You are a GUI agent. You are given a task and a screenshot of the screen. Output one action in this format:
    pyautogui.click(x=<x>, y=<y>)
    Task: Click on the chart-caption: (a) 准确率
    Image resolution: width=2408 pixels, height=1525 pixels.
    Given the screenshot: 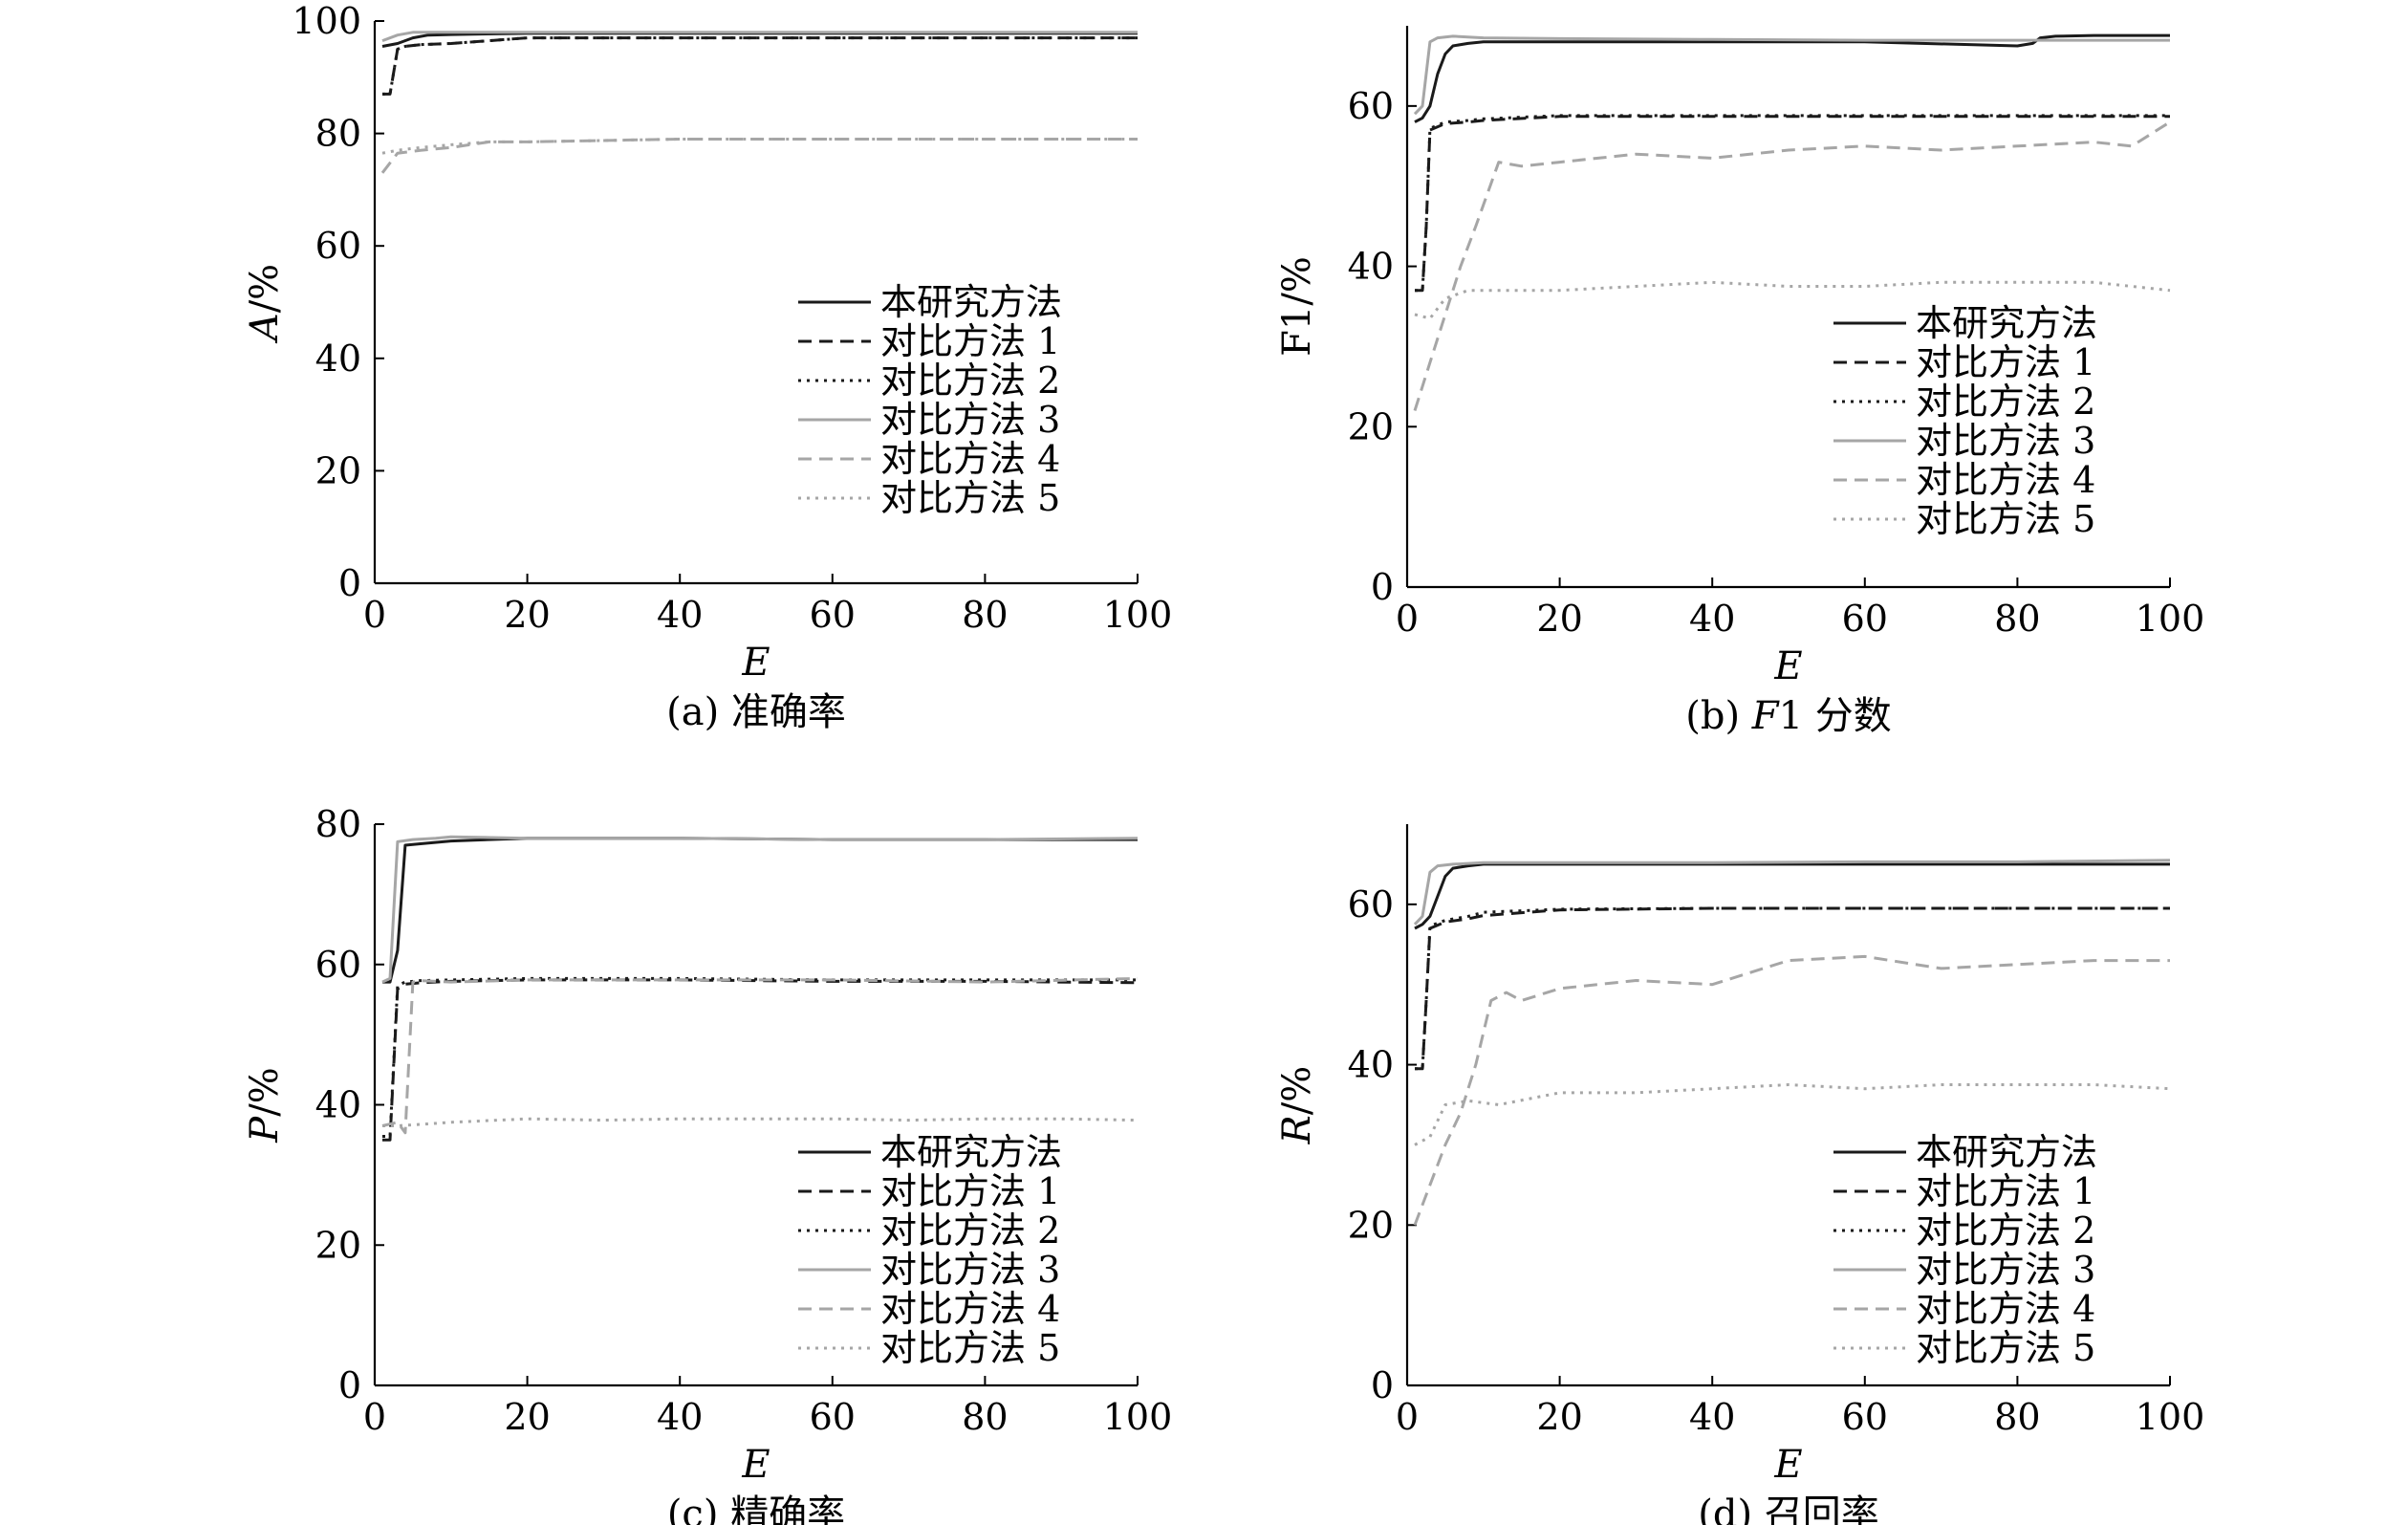 What is the action you would take?
    pyautogui.click(x=756, y=712)
    